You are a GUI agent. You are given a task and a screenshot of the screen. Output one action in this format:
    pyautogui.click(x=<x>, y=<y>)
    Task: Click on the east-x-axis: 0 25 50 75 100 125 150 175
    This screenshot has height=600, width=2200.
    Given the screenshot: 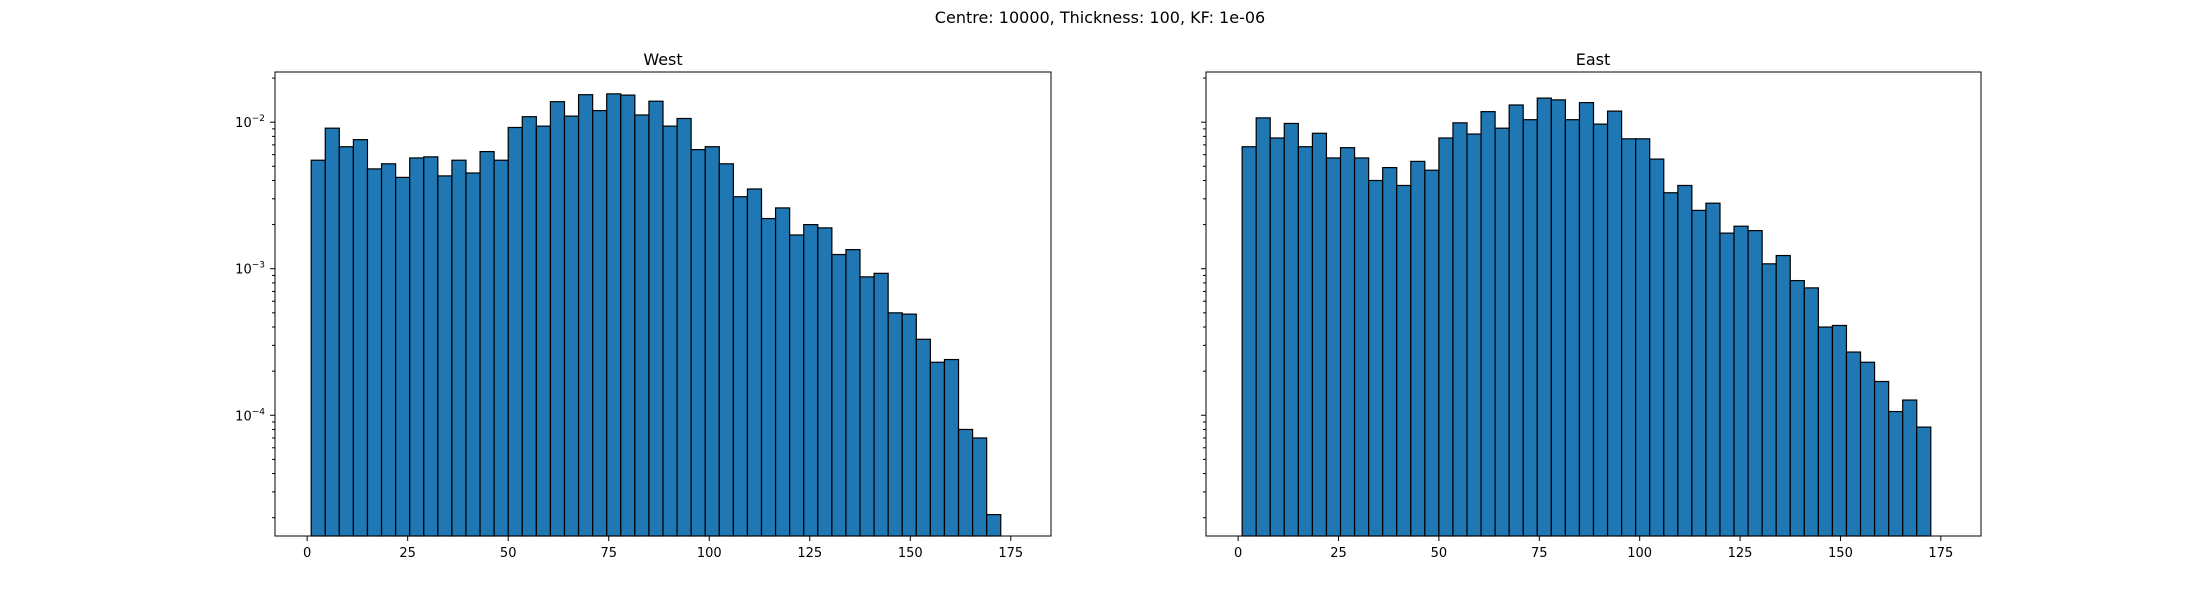 What is the action you would take?
    pyautogui.click(x=1593, y=548)
    